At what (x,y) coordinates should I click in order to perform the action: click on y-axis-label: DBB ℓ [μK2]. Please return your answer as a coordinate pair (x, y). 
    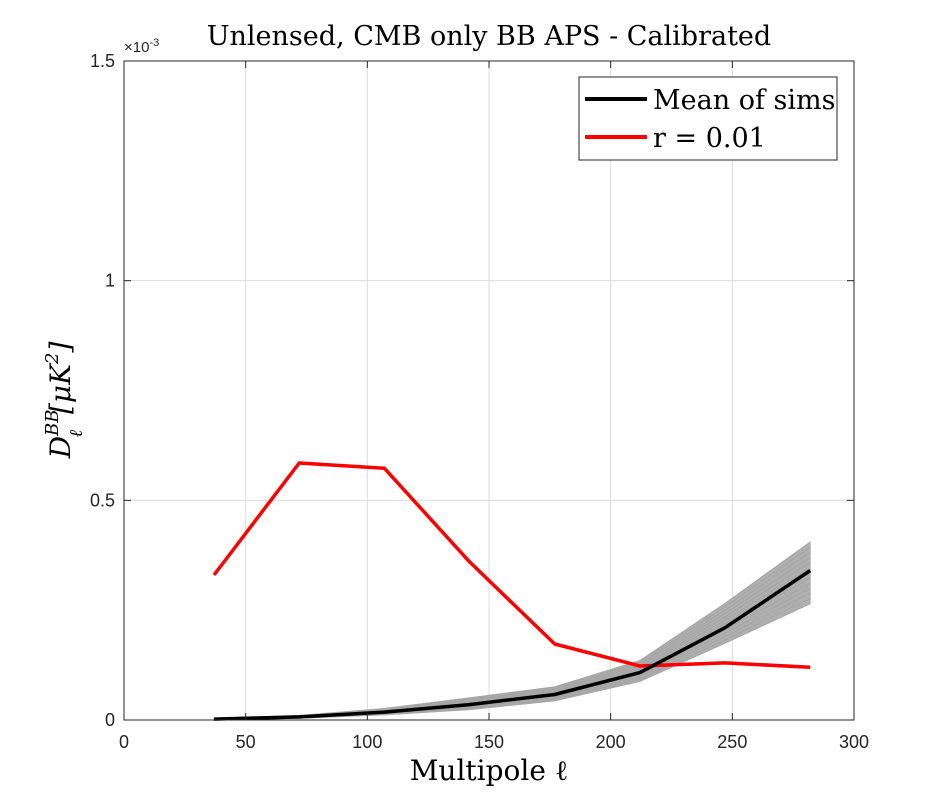
    Looking at the image, I should click on (64, 401).